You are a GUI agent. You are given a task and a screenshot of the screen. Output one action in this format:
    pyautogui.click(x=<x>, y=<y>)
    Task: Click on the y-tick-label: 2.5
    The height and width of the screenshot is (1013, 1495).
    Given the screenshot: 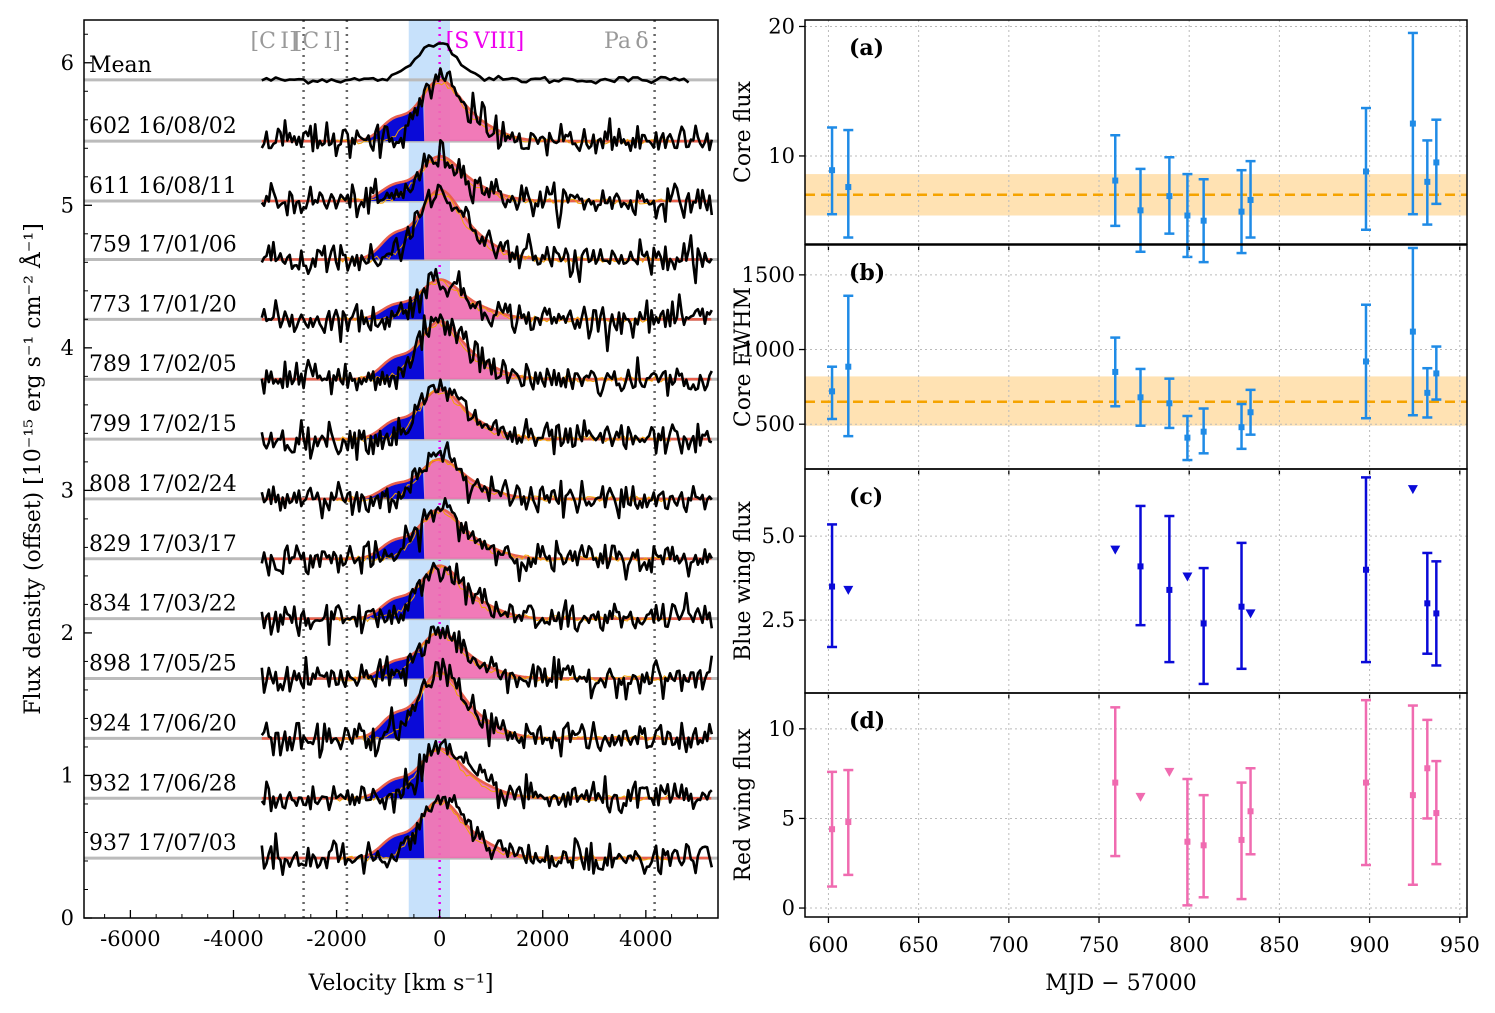 What is the action you would take?
    pyautogui.click(x=778, y=620)
    